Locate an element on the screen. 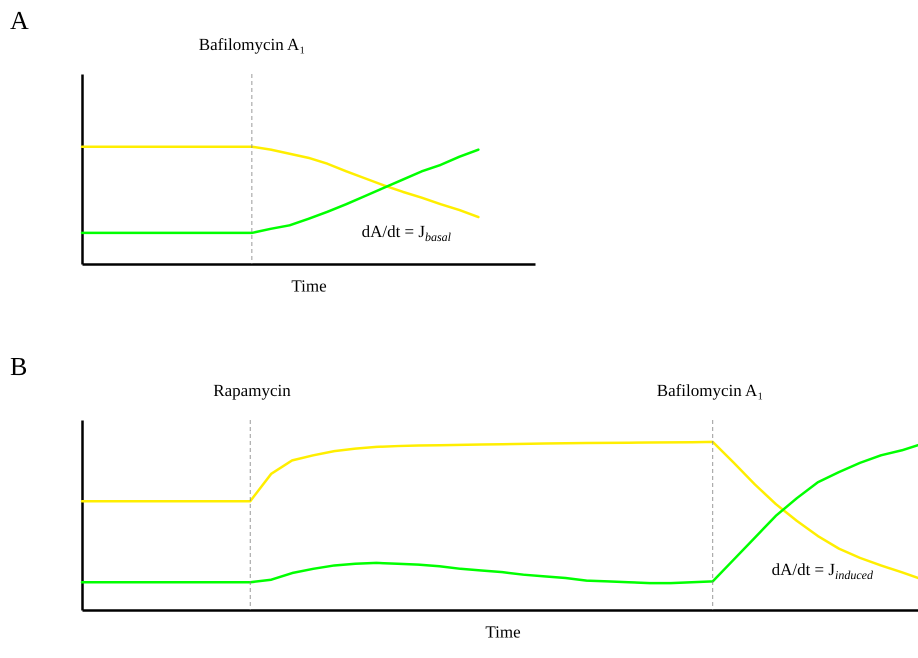  chart-title: B is located at coordinates (19, 366).